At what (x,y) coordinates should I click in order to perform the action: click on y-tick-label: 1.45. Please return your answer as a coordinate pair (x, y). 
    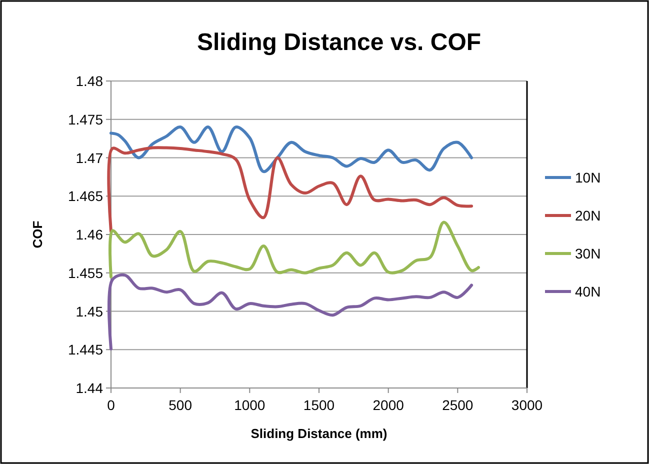
    Looking at the image, I should click on (90, 311).